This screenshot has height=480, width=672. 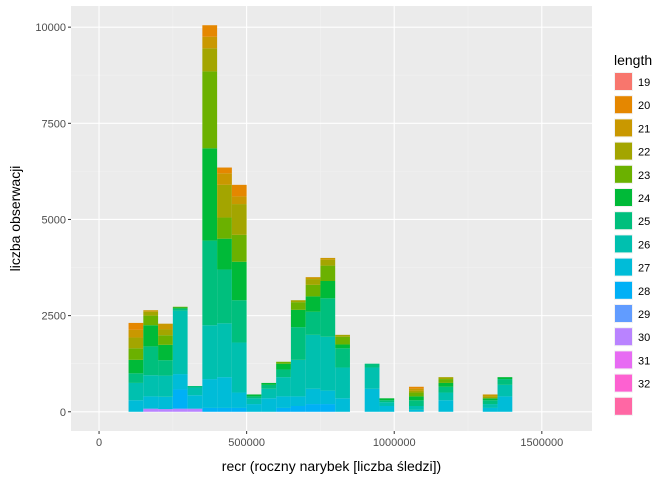 What do you see at coordinates (54, 317) in the screenshot?
I see `y-tick-label: 2500` at bounding box center [54, 317].